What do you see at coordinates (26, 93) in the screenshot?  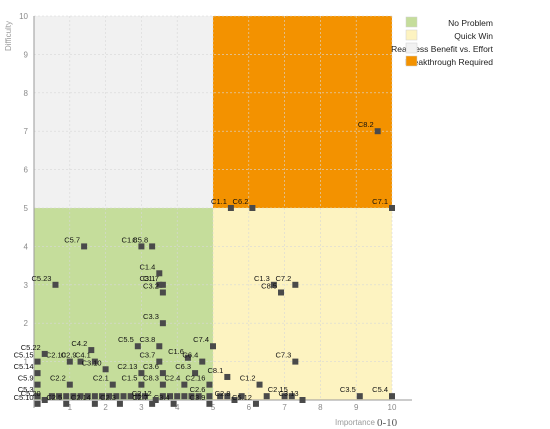 I see `y-tick-label: 8` at bounding box center [26, 93].